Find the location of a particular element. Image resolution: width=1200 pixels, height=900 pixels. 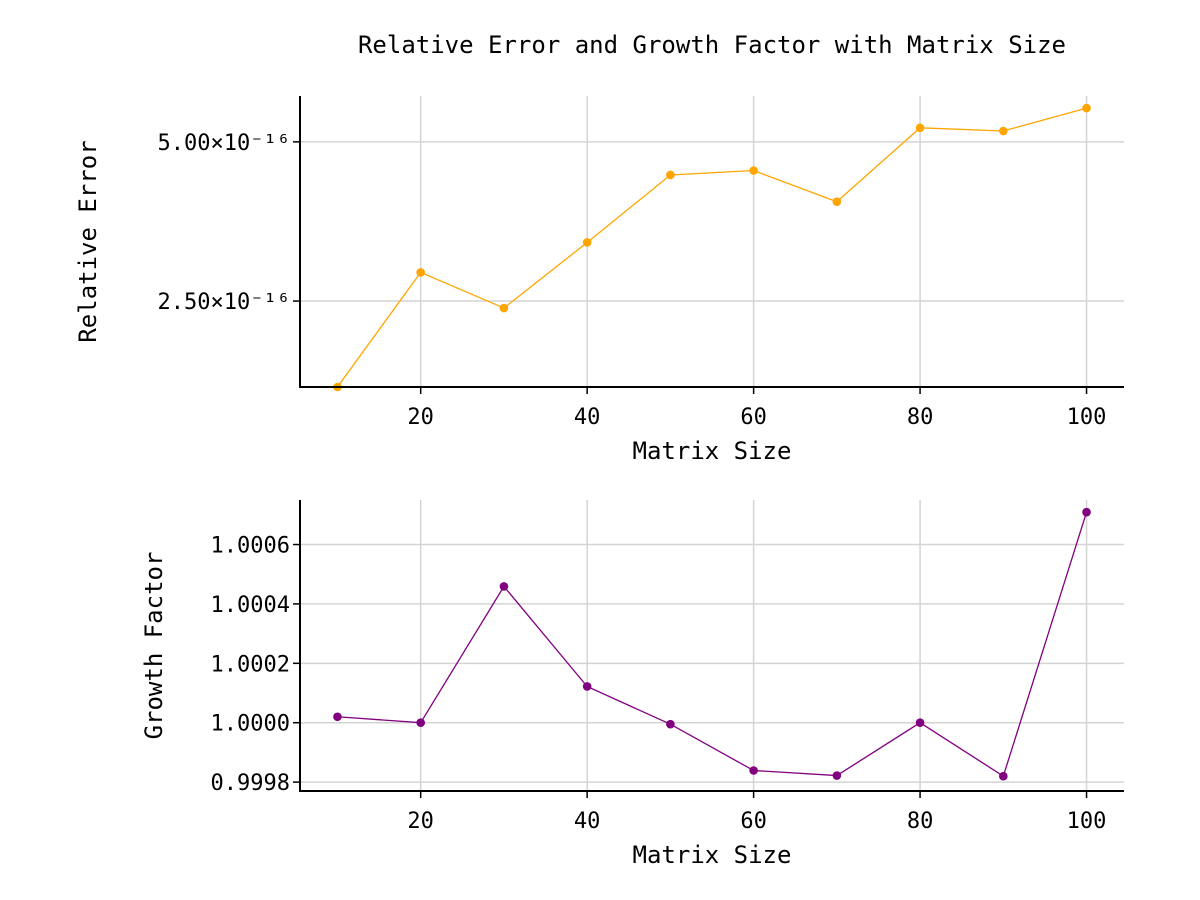

y-tick-label: 1.0002 is located at coordinates (250, 664).